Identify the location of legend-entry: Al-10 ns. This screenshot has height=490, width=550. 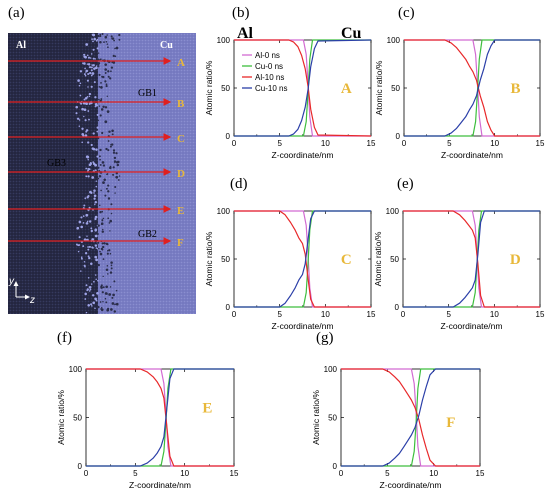
(269, 77).